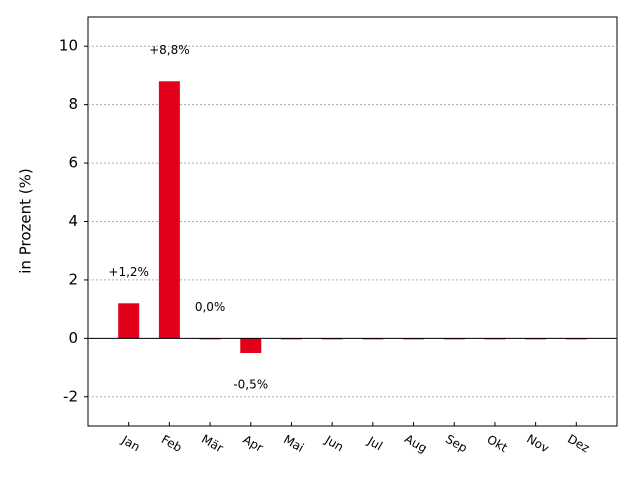  I want to click on x-tick-label: Sep, so click(456, 443).